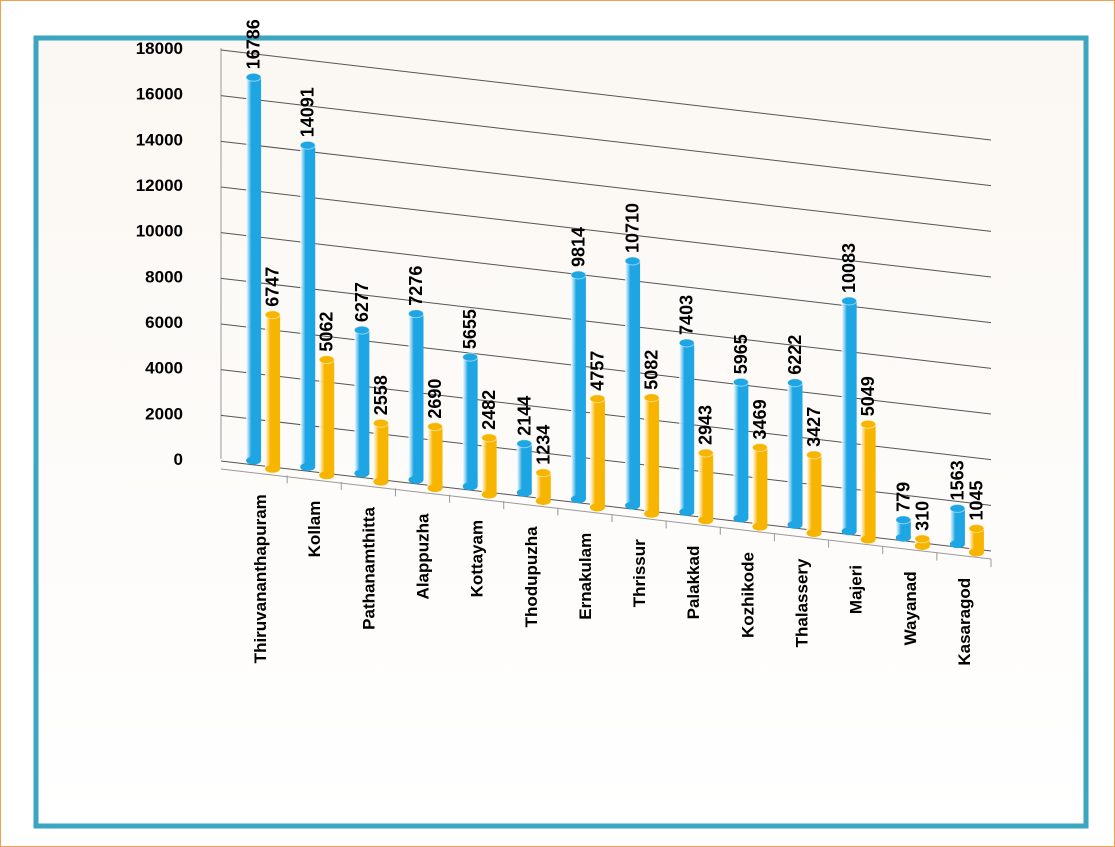 Image resolution: width=1115 pixels, height=847 pixels. I want to click on value-label: 3469, so click(760, 419).